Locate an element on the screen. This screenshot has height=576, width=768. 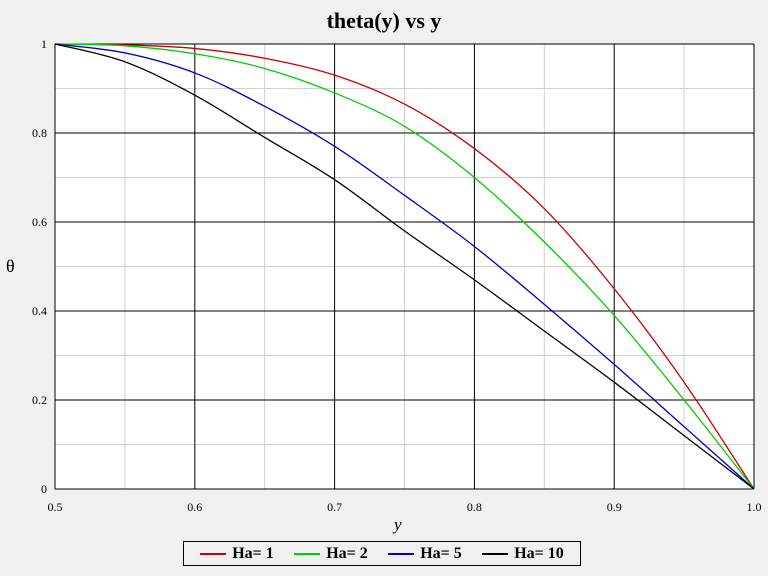
y-tick-label: 0.8 is located at coordinates (39, 133).